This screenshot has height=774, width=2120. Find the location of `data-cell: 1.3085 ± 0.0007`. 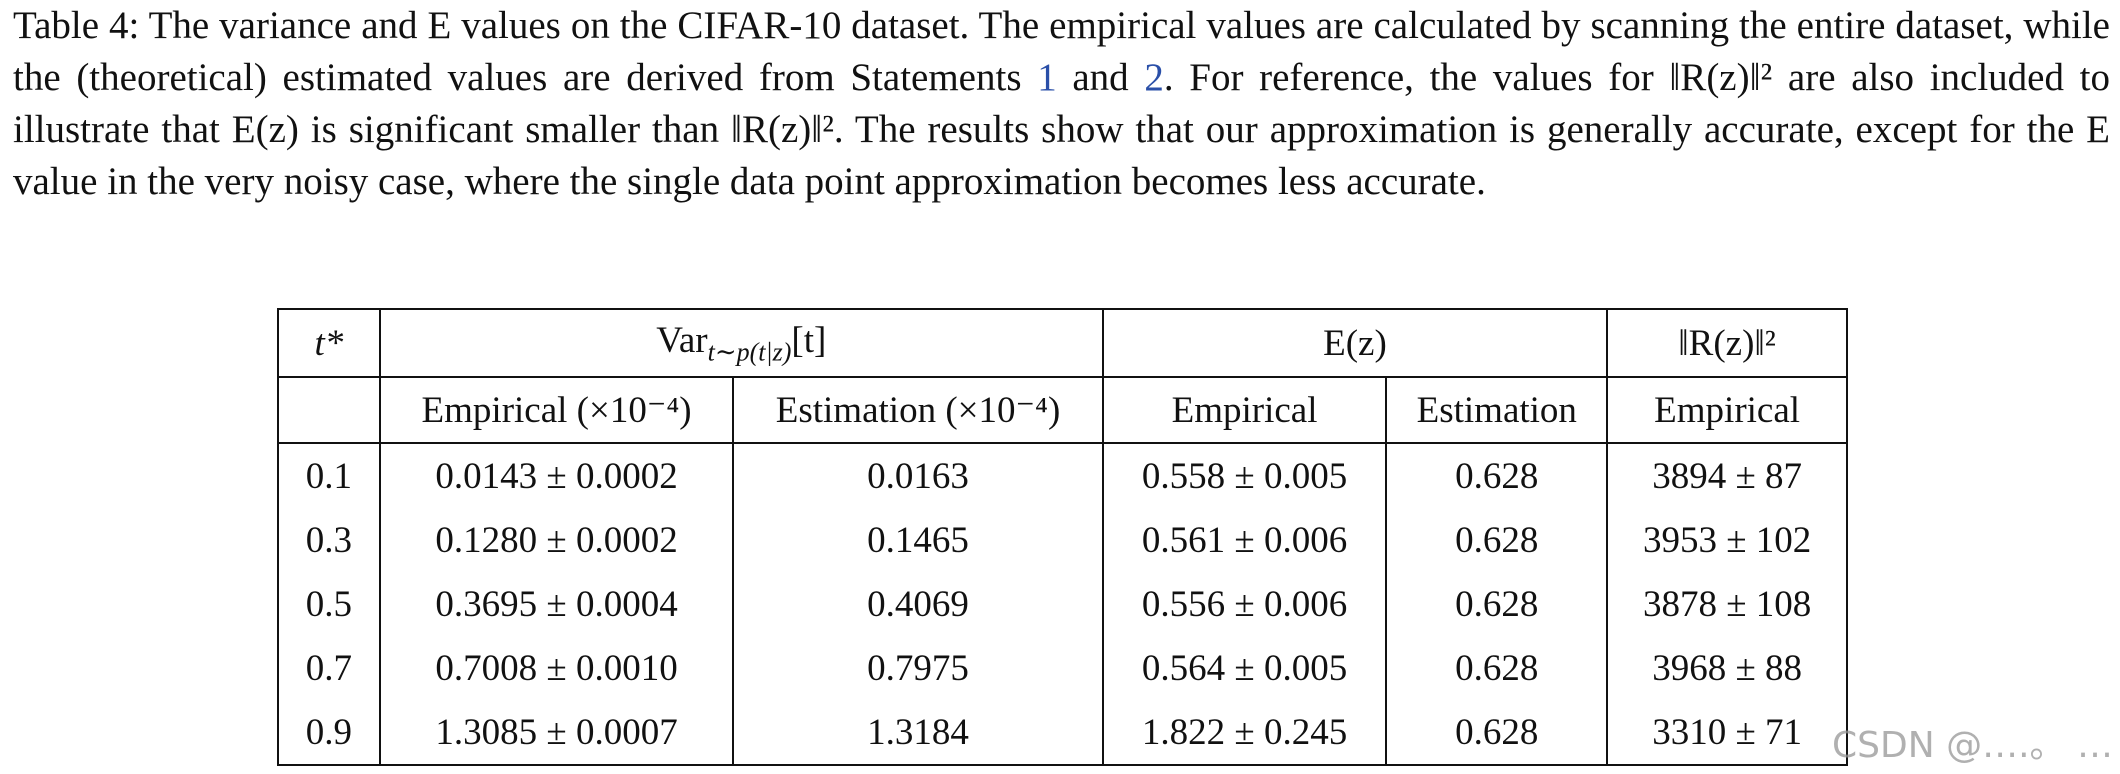

data-cell: 1.3085 ± 0.0007 is located at coordinates (556, 733).